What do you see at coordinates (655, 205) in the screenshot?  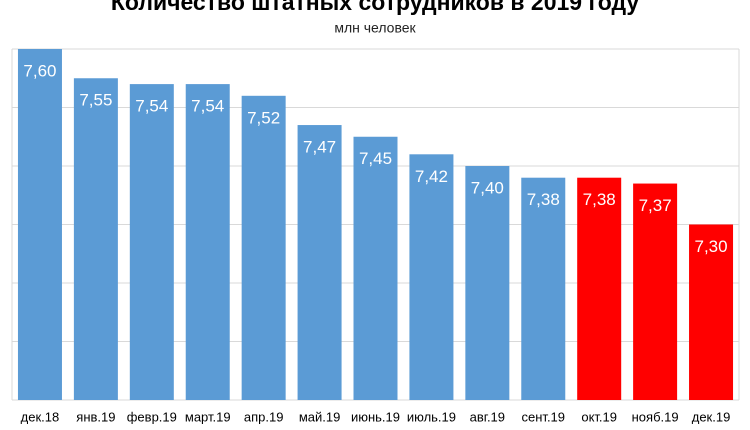 I see `value-label: 7,37` at bounding box center [655, 205].